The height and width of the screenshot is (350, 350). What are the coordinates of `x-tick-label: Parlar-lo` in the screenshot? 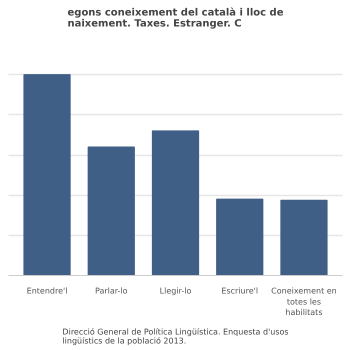 It's located at (111, 291).